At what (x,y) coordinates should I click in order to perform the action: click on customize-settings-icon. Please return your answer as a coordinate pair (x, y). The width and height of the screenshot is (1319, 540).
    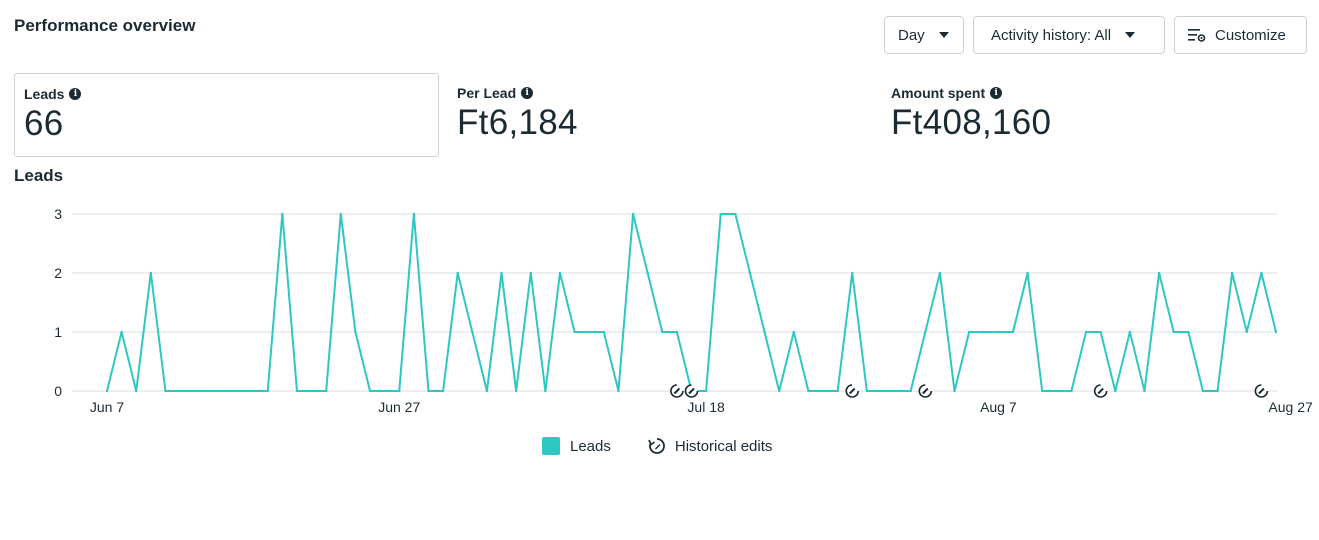
    Looking at the image, I should click on (1197, 35).